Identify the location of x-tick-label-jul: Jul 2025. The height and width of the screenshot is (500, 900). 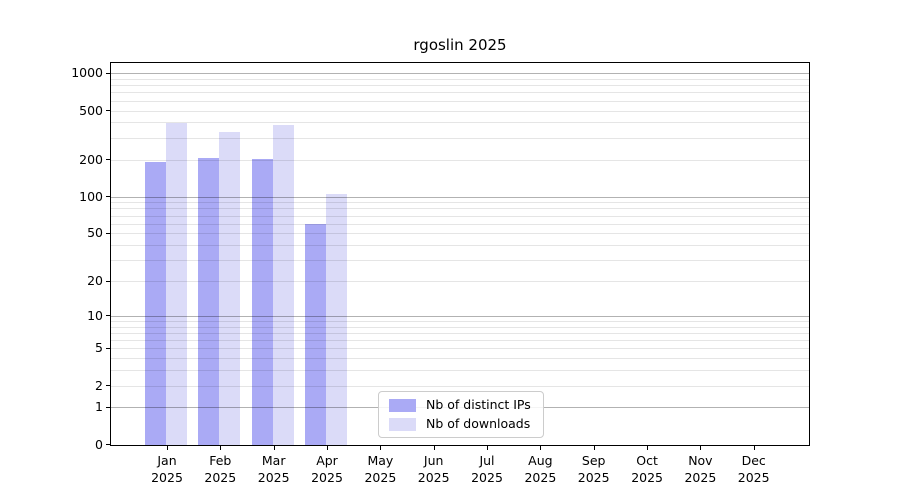
(487, 469).